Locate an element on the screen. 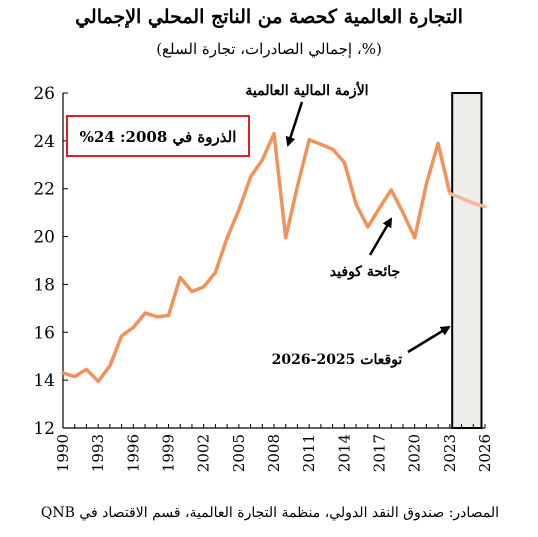  x-tick-label: 1999 is located at coordinates (169, 453).